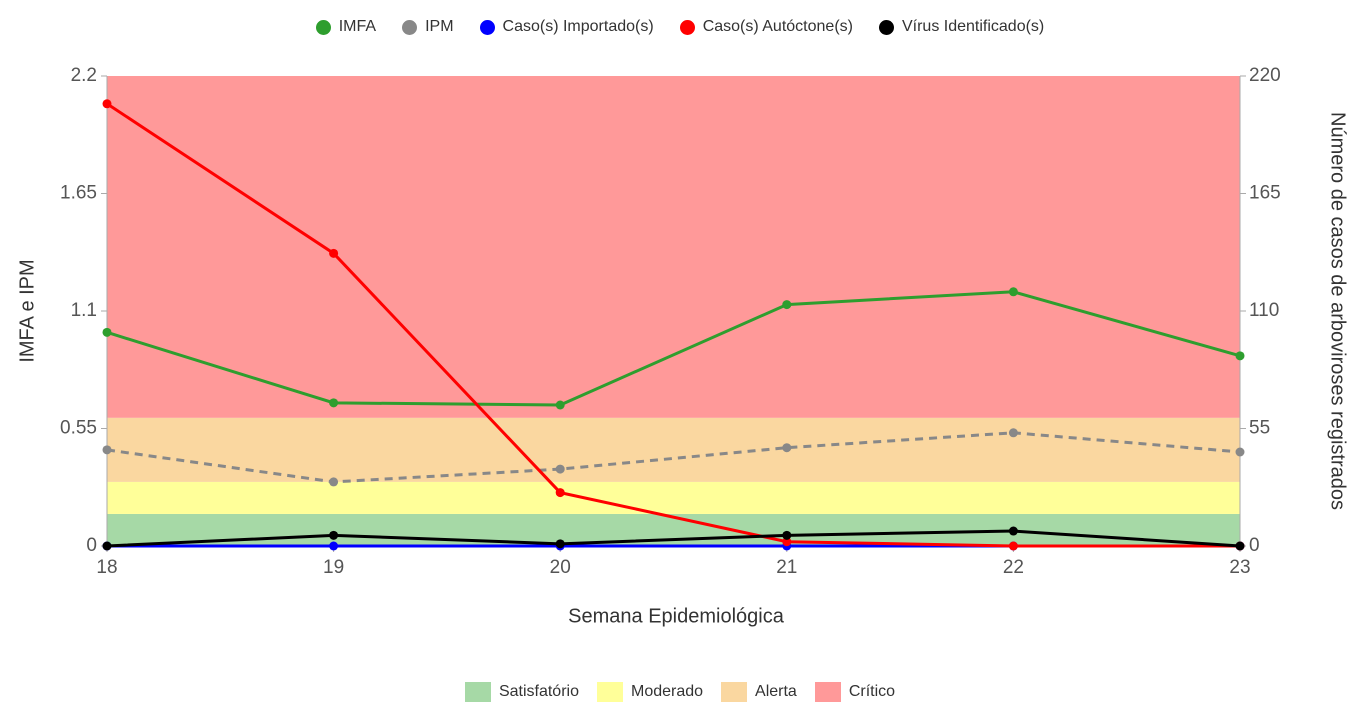 The width and height of the screenshot is (1360, 707). I want to click on legend-label: Caso(s) Importado(s), so click(578, 26).